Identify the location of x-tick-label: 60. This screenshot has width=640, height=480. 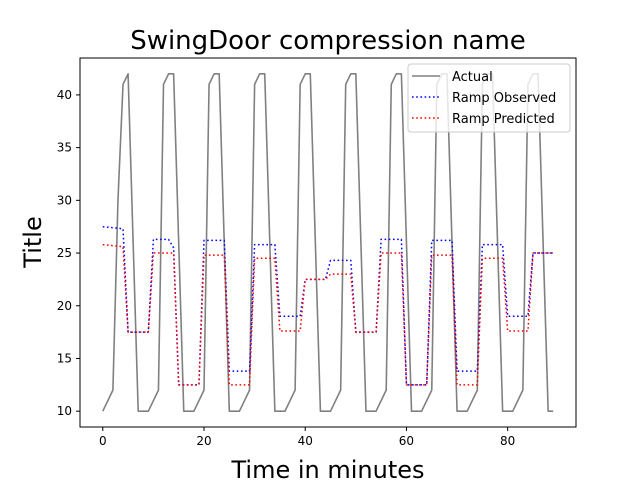
(406, 441).